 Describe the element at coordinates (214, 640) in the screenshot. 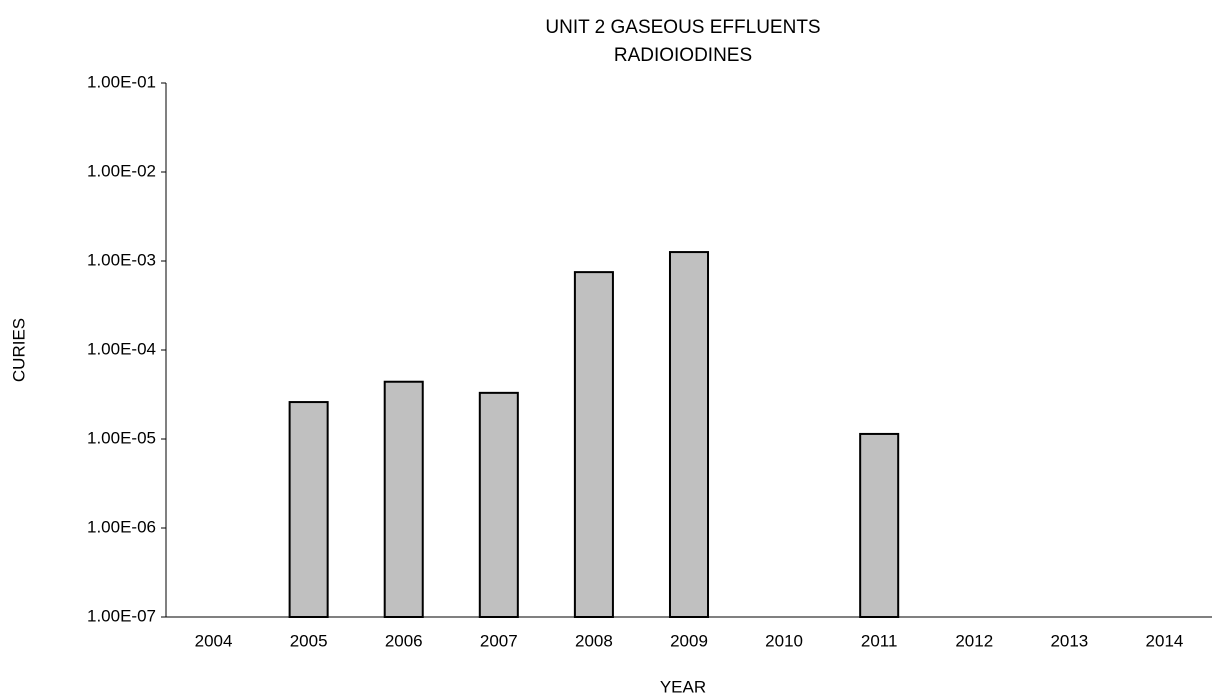

I see `x-tick-label: 2004` at that location.